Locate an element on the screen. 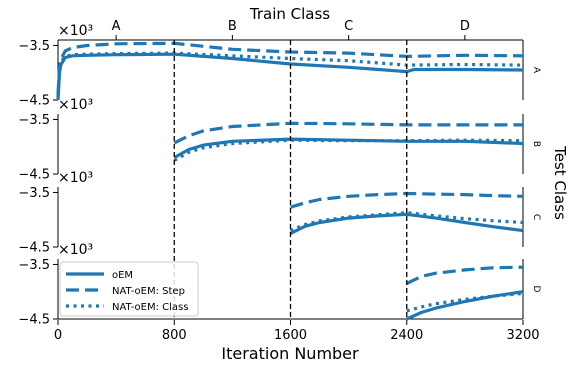  legend-label: NAT-oEM: Step is located at coordinates (148, 291).